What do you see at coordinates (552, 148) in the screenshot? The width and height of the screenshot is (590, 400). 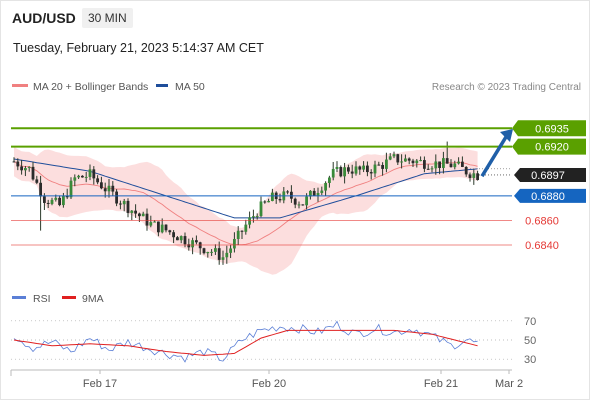 I see `resistance-label: 0.6920` at bounding box center [552, 148].